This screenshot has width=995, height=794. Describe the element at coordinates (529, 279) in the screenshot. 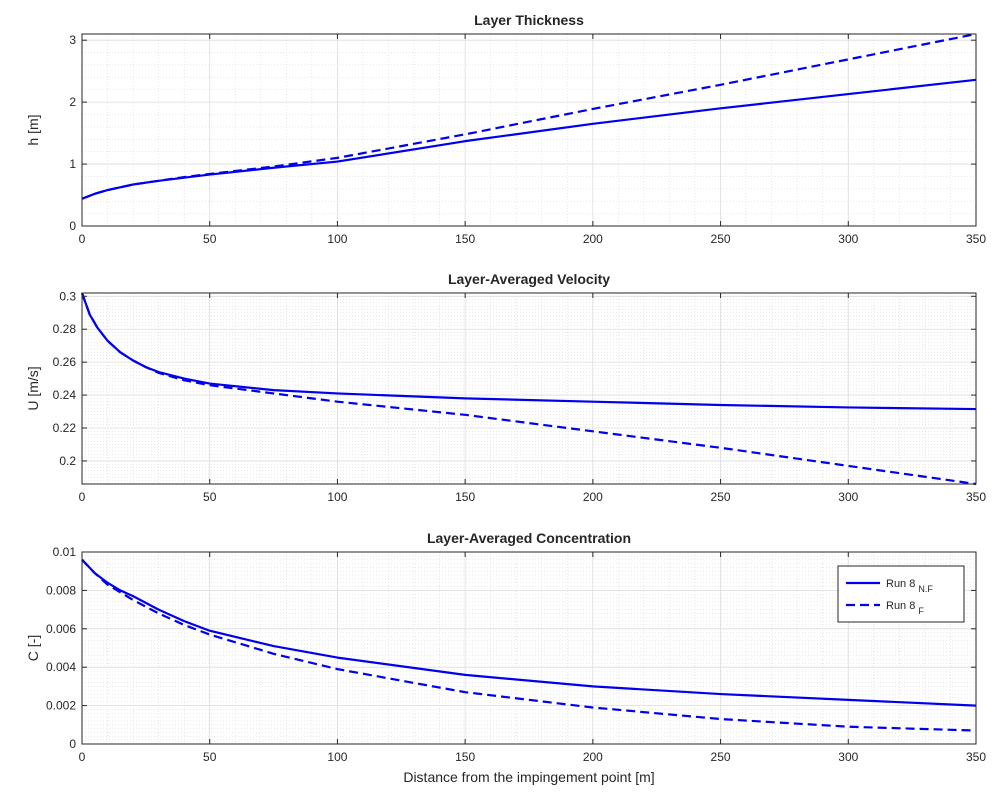

I see `chart-title: Layer-Averaged Velocity` at that location.